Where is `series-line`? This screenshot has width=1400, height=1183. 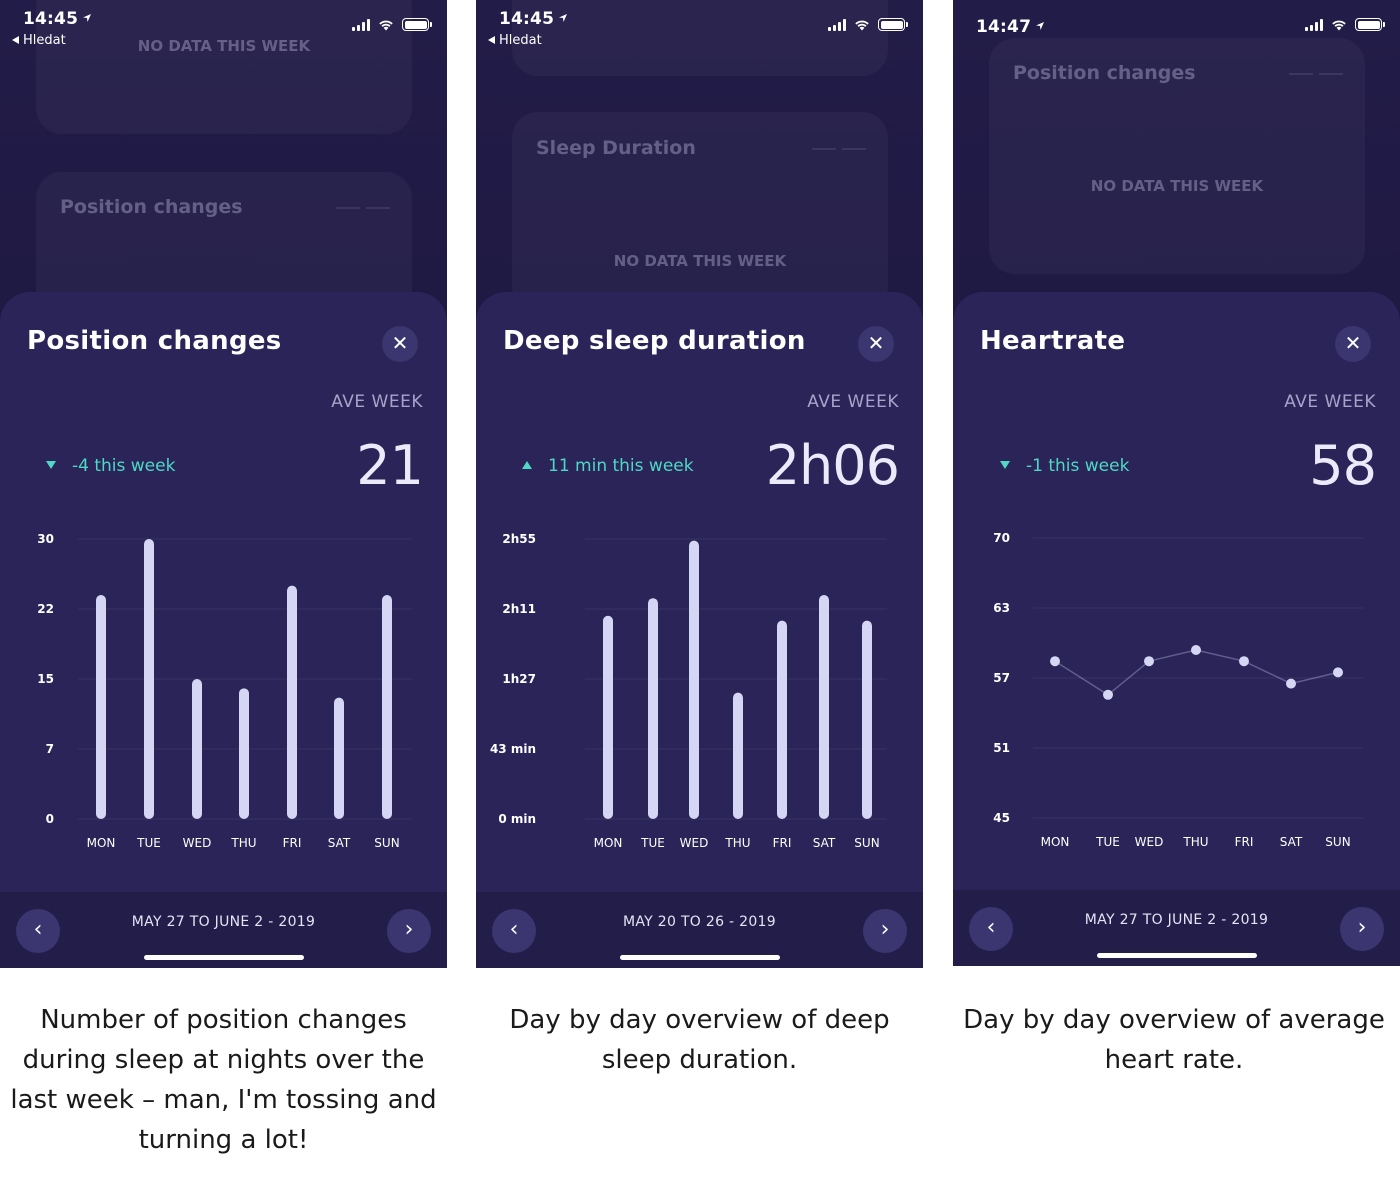 series-line is located at coordinates (1196, 672).